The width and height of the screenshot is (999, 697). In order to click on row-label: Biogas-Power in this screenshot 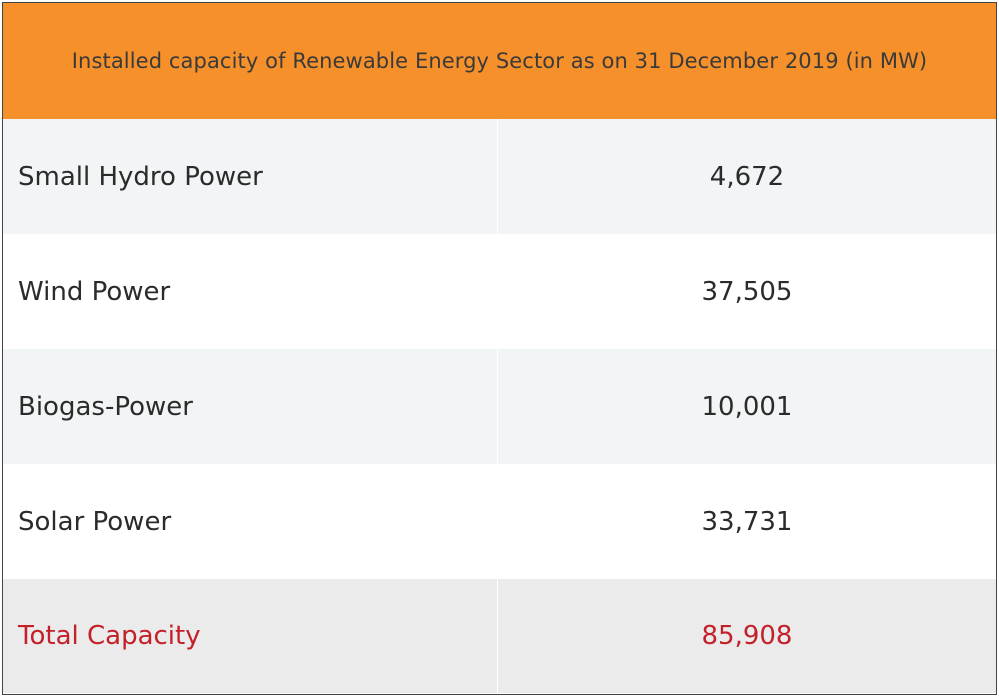, I will do `click(250, 406)`.